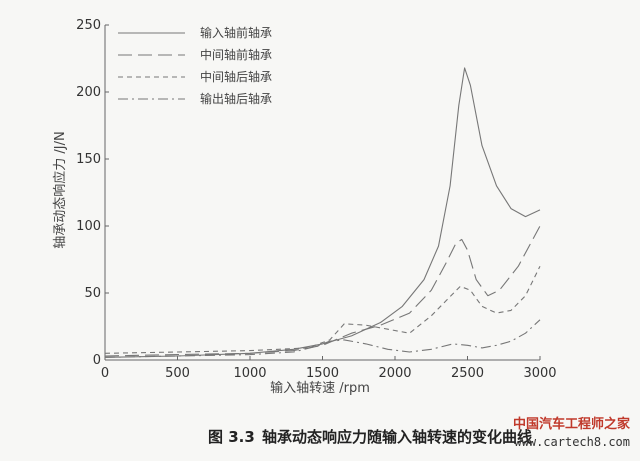 The height and width of the screenshot is (461, 640). What do you see at coordinates (322, 373) in the screenshot?
I see `x-tick-label: 1500` at bounding box center [322, 373].